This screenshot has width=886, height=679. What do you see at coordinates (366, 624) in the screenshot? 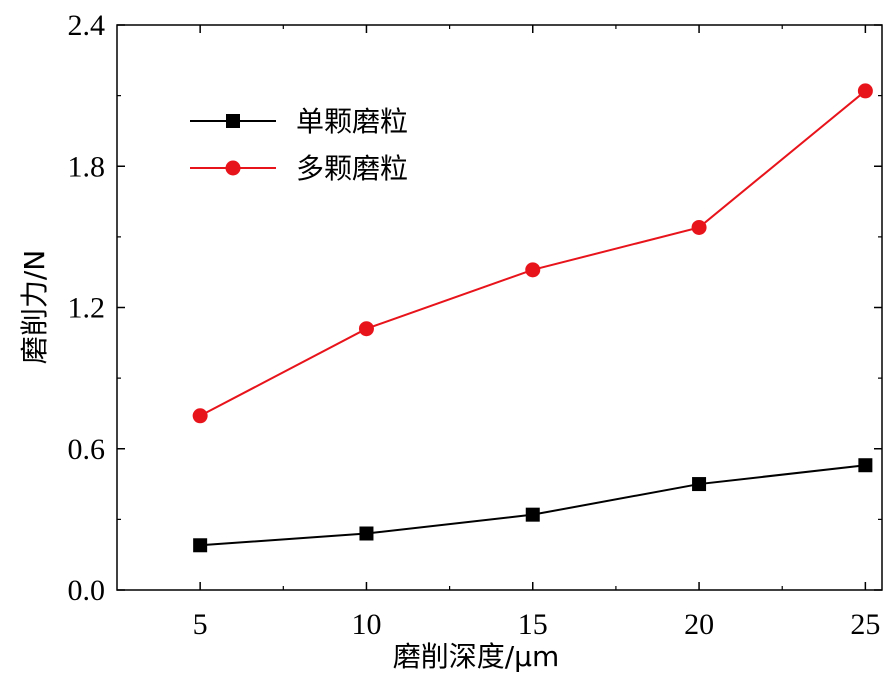
I see `x-tick-label: 10` at bounding box center [366, 624].